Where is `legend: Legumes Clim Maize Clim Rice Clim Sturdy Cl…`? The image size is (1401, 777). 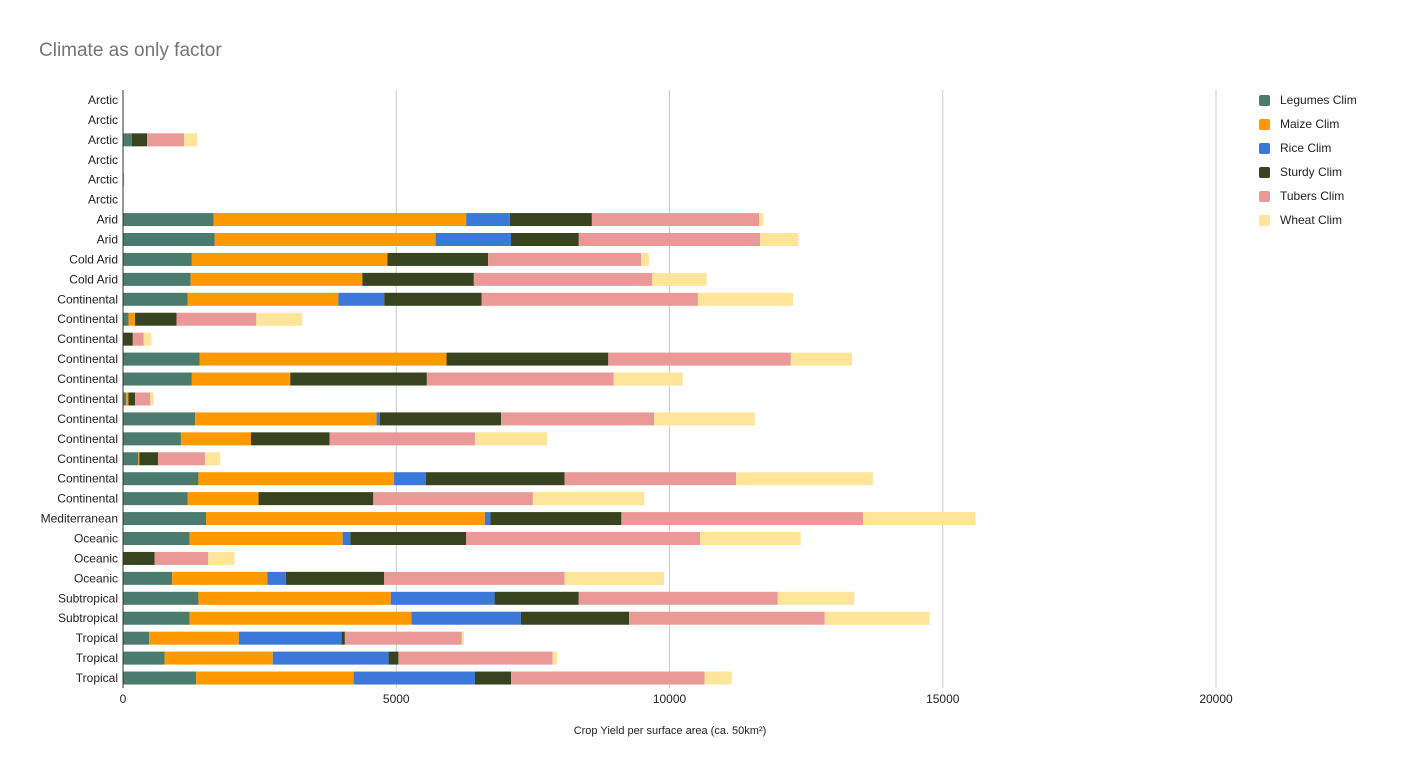 legend: Legumes Clim Maize Clim Rice Clim Sturdy Cl… is located at coordinates (1308, 160).